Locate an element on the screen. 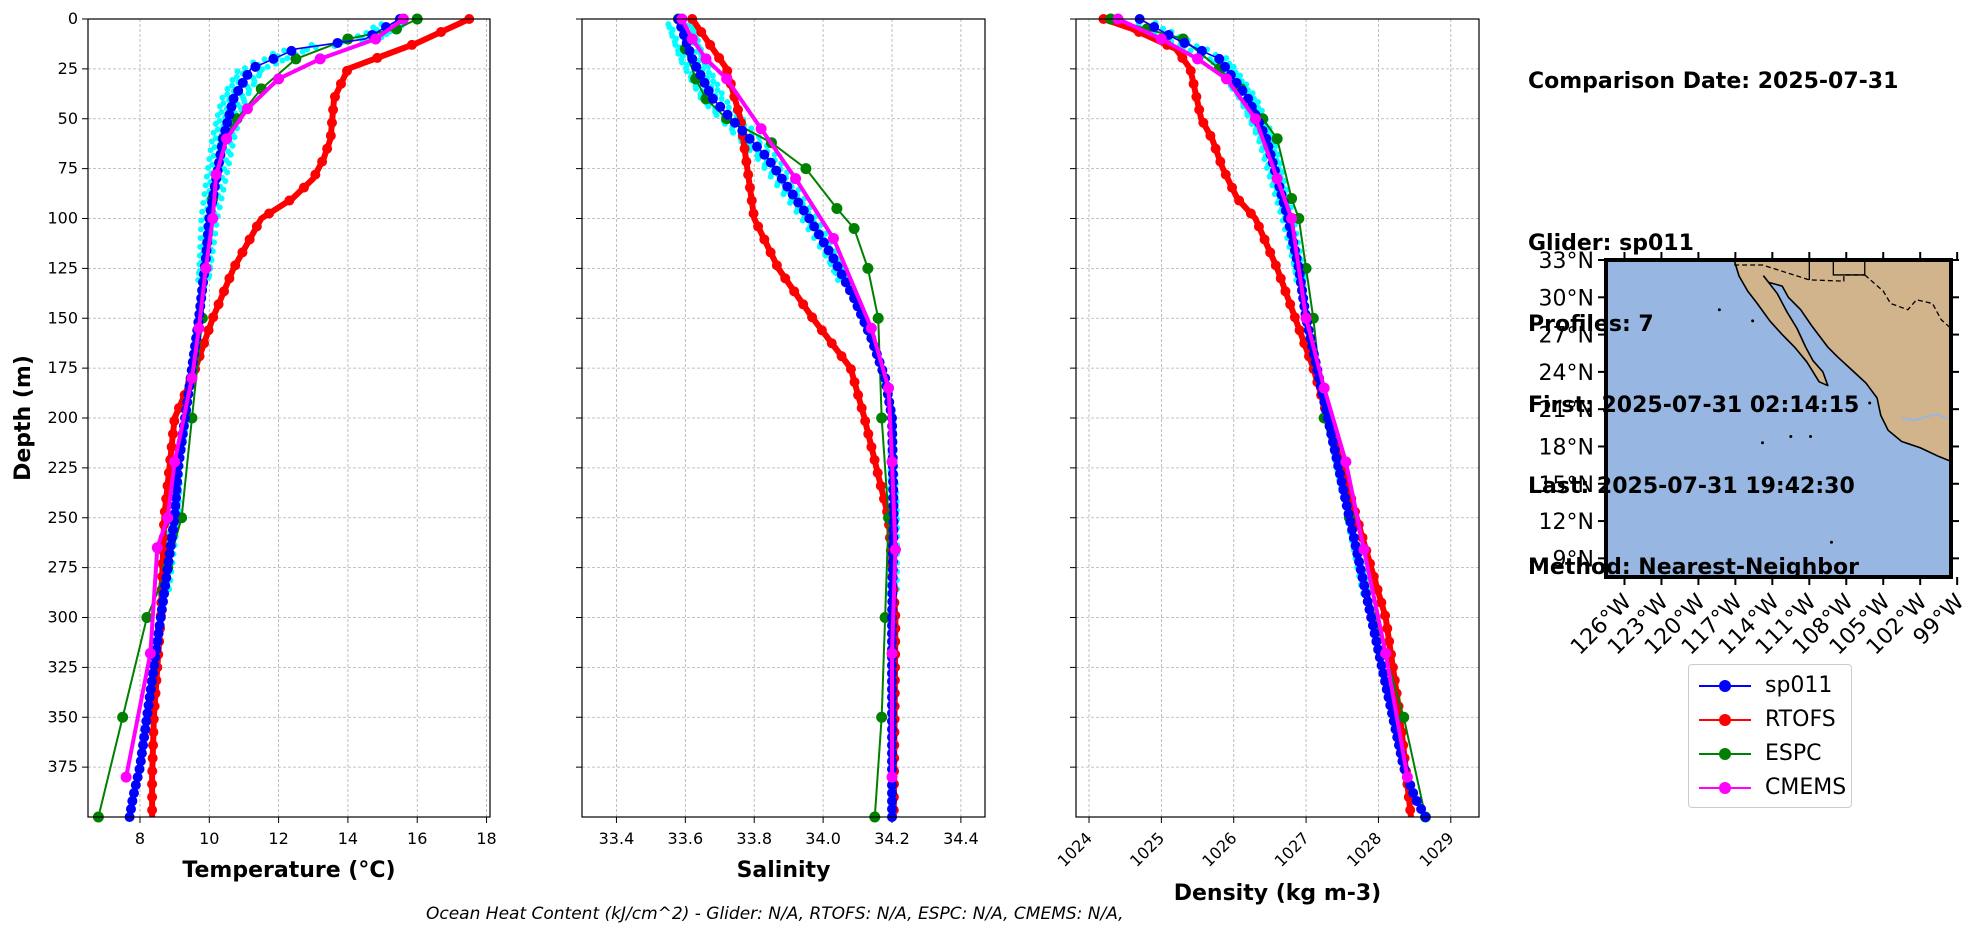 The image size is (1978, 934). x-axis-label: Temperature (°C) is located at coordinates (288, 870).